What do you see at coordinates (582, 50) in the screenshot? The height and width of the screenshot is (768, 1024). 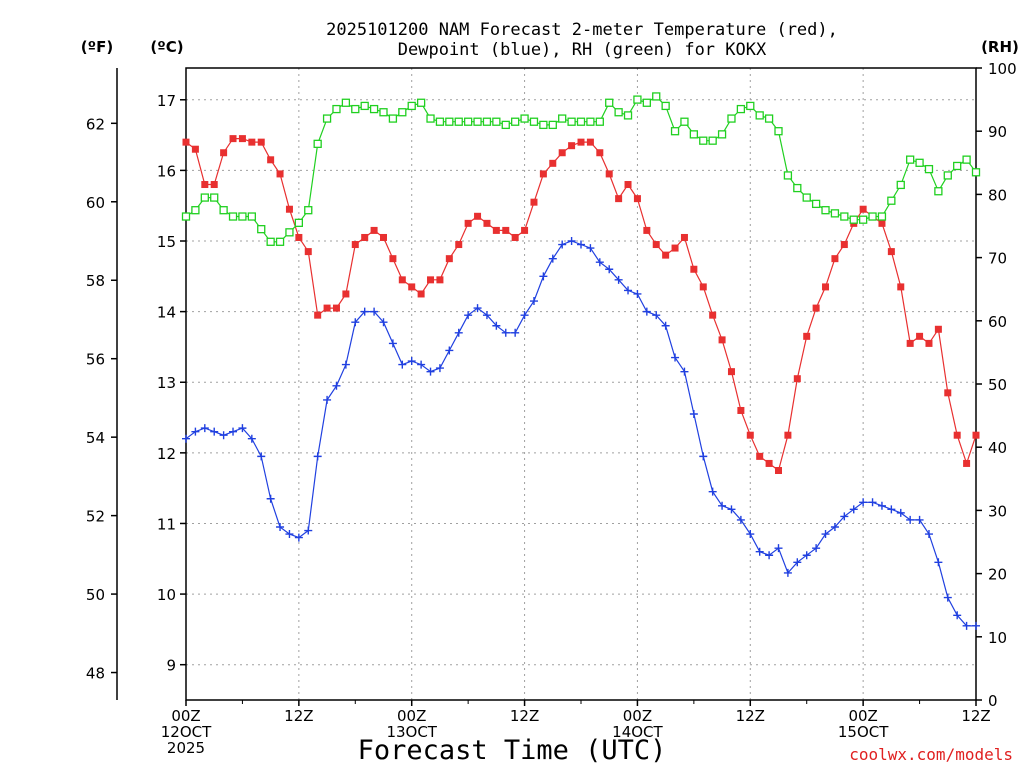 I see `chart-title-line-2: Dewpoint (blue), RH (green) for KOKX` at bounding box center [582, 50].